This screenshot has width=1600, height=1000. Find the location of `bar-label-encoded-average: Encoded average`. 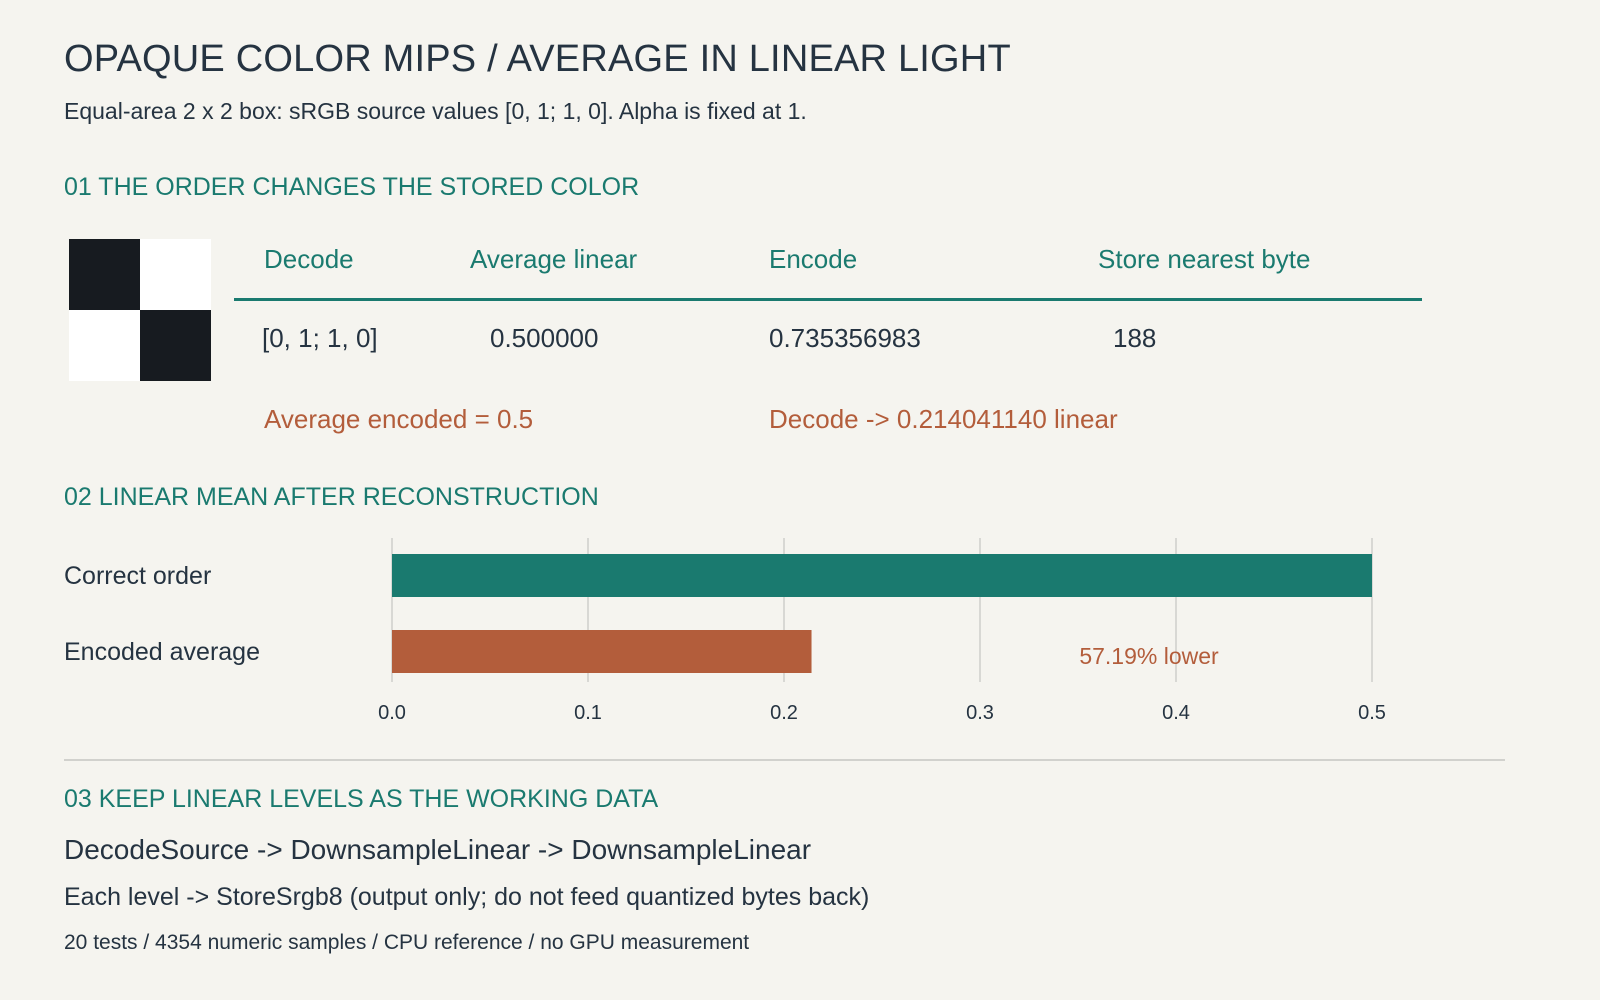

bar-label-encoded-average: Encoded average is located at coordinates (162, 652).